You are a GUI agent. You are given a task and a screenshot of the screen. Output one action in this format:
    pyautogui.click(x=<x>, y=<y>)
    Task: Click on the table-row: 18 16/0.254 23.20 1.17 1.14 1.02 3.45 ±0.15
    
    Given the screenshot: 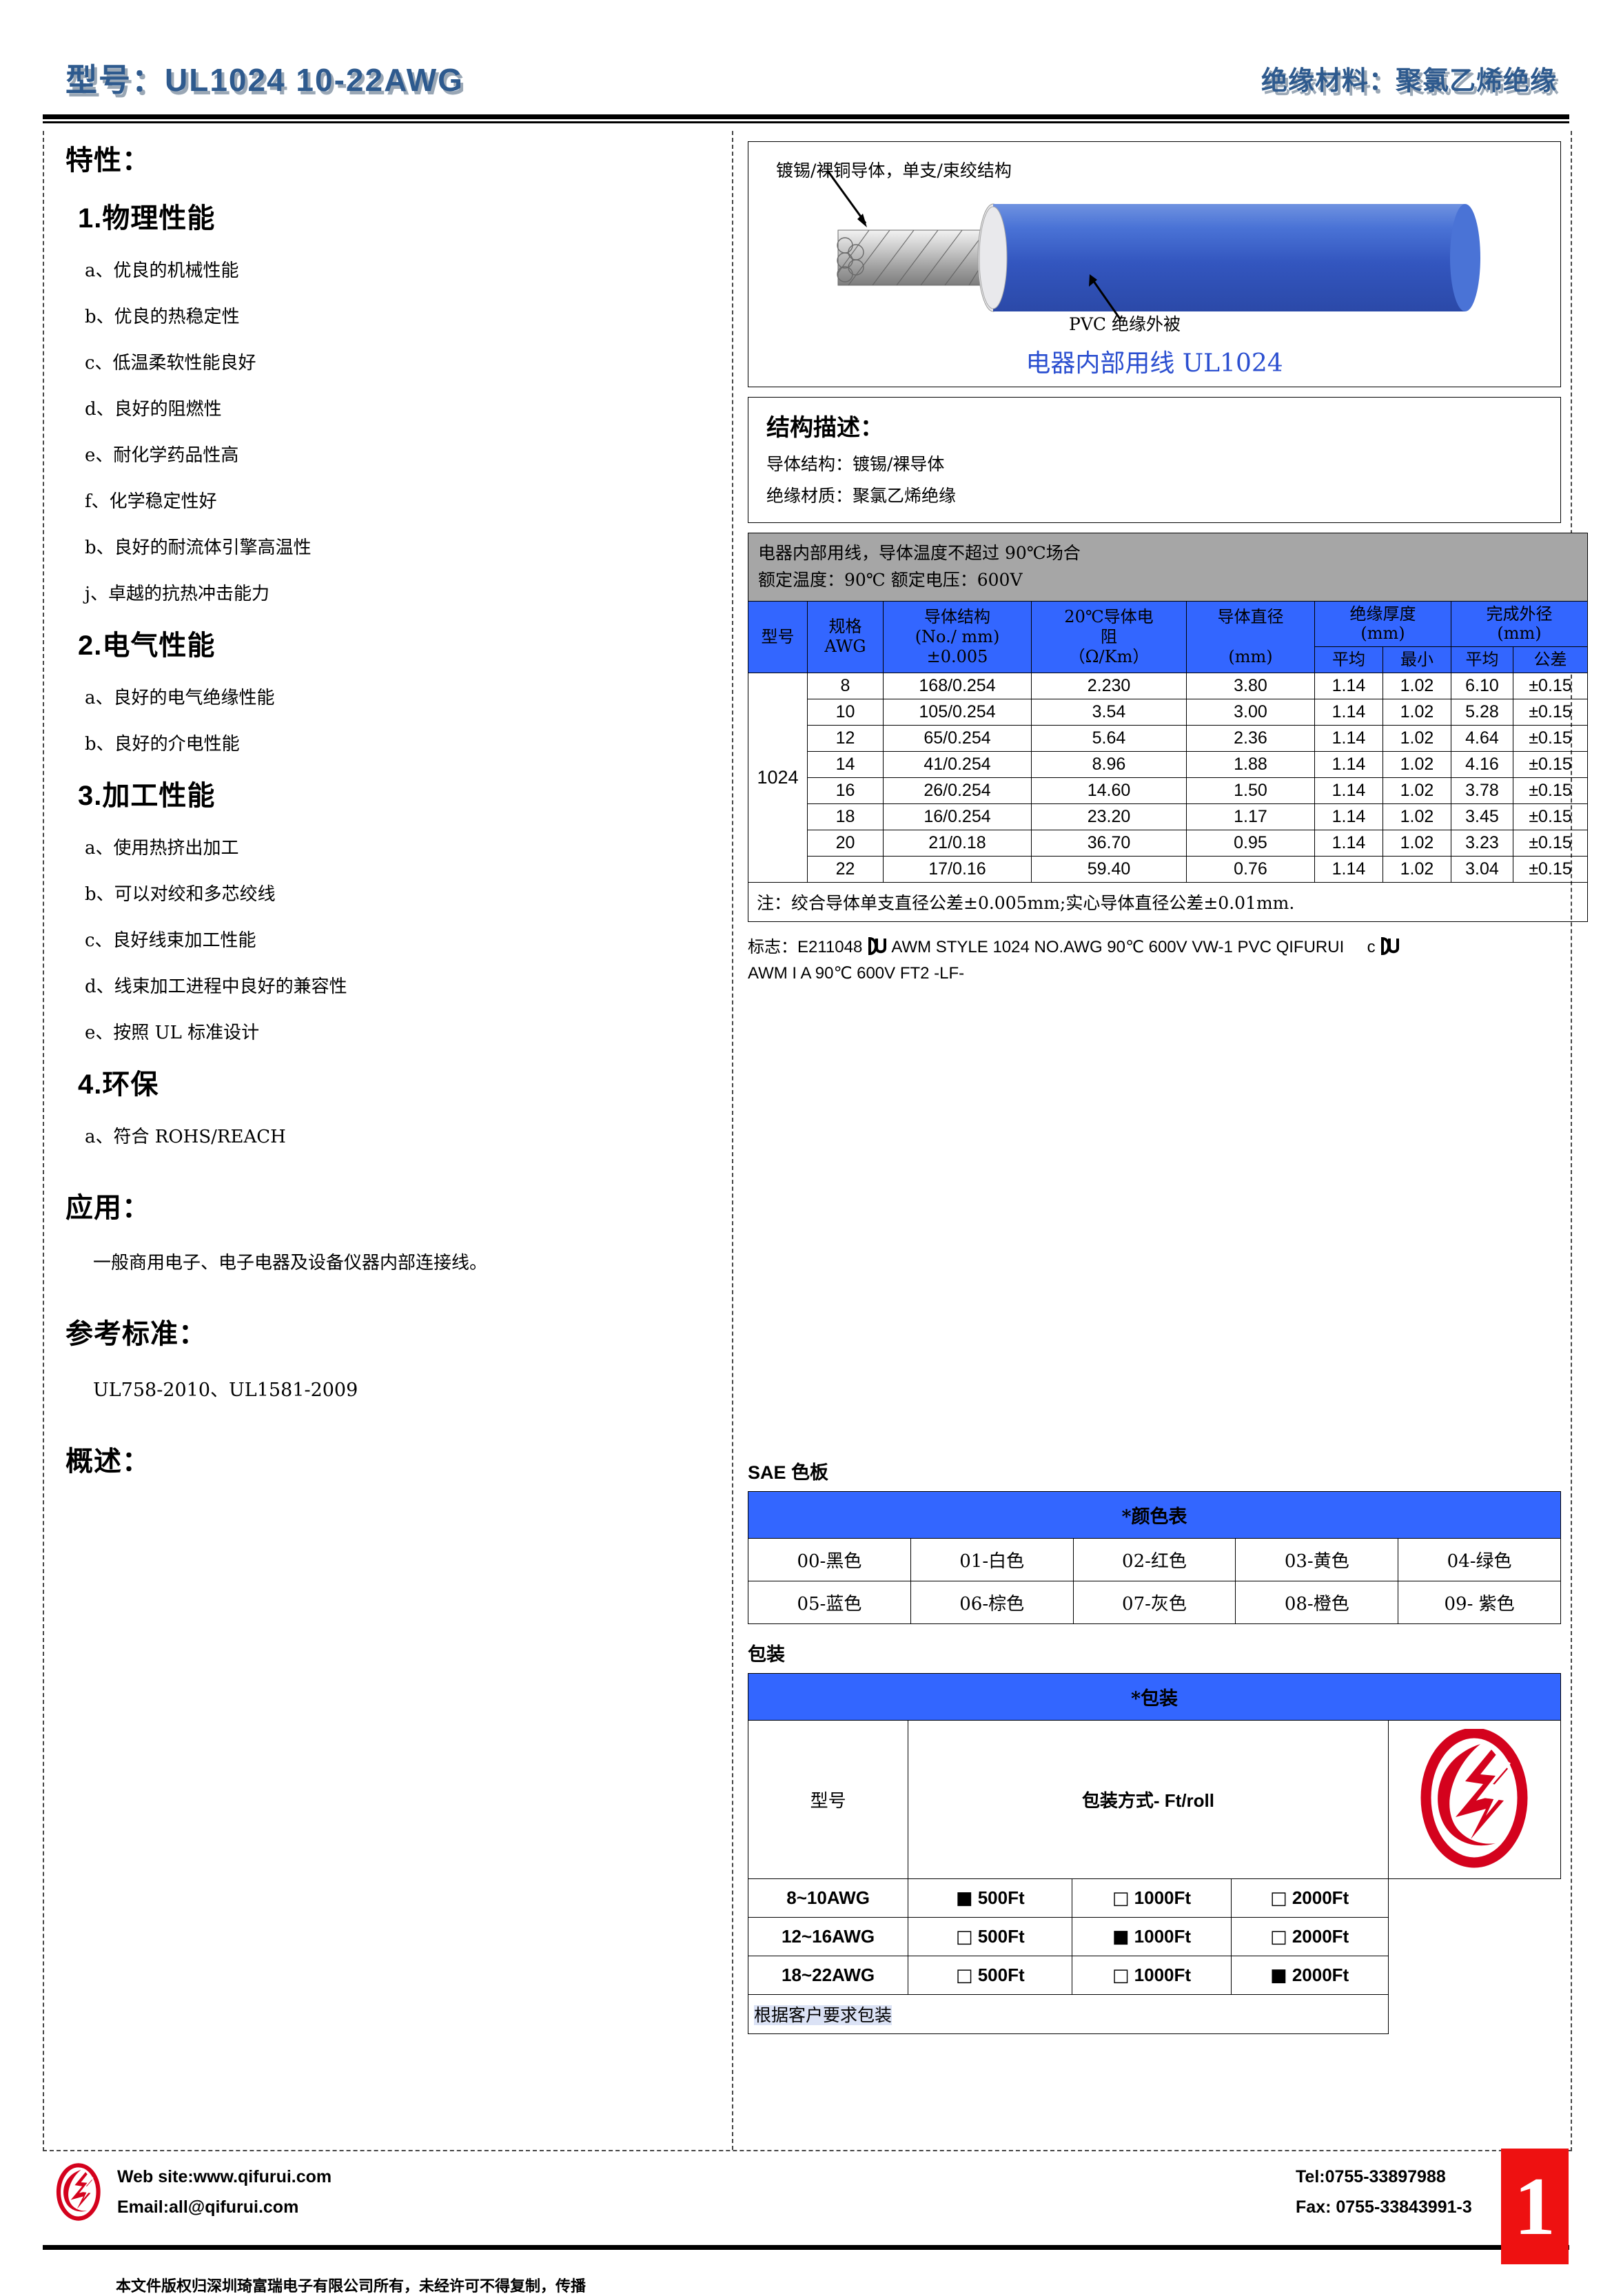 What is the action you would take?
    pyautogui.click(x=1168, y=816)
    